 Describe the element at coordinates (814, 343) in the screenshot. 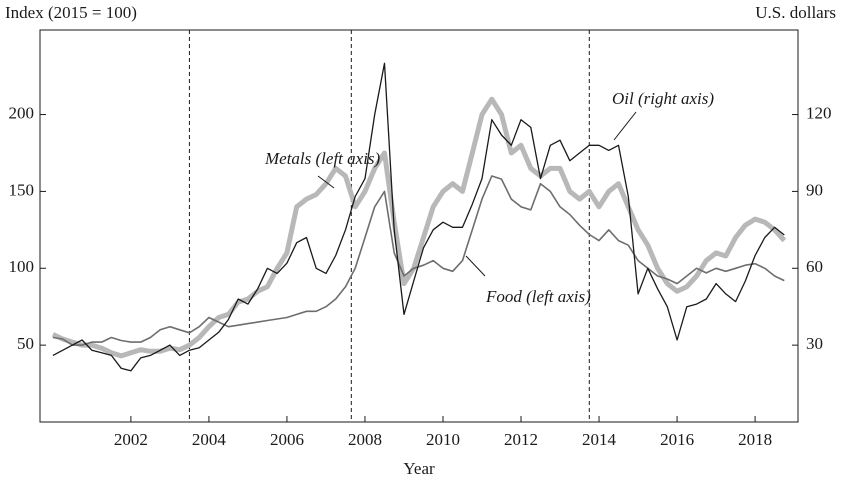

I see `y2-tick-label: 30` at that location.